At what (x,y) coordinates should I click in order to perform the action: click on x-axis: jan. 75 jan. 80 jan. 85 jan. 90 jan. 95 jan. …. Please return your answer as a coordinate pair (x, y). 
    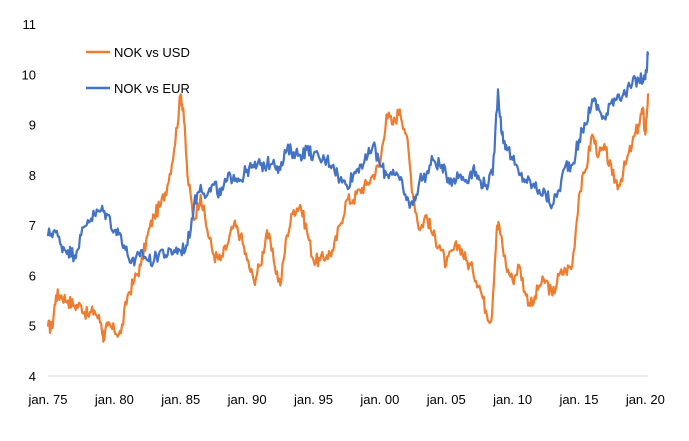
    Looking at the image, I should click on (345, 399).